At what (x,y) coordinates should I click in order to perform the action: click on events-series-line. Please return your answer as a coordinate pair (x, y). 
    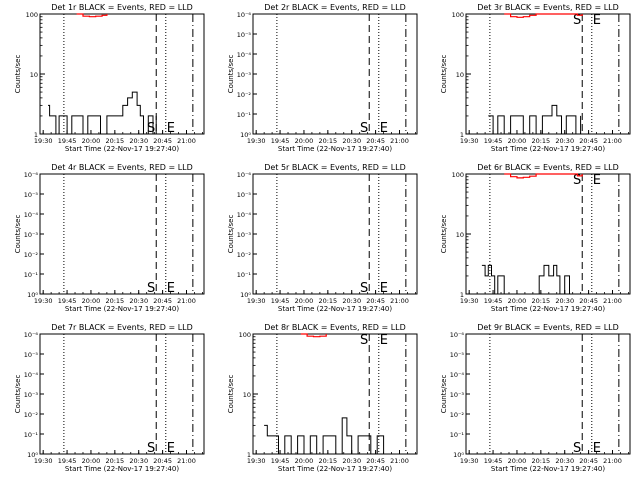
    Looking at the image, I should click on (525, 279).